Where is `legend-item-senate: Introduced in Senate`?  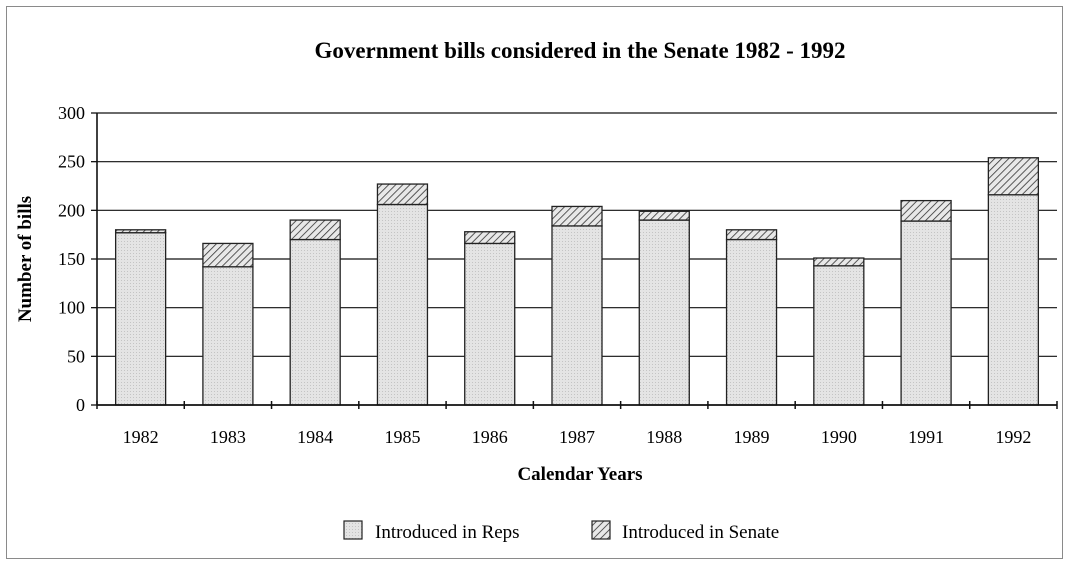
legend-item-senate: Introduced in Senate is located at coordinates (685, 531).